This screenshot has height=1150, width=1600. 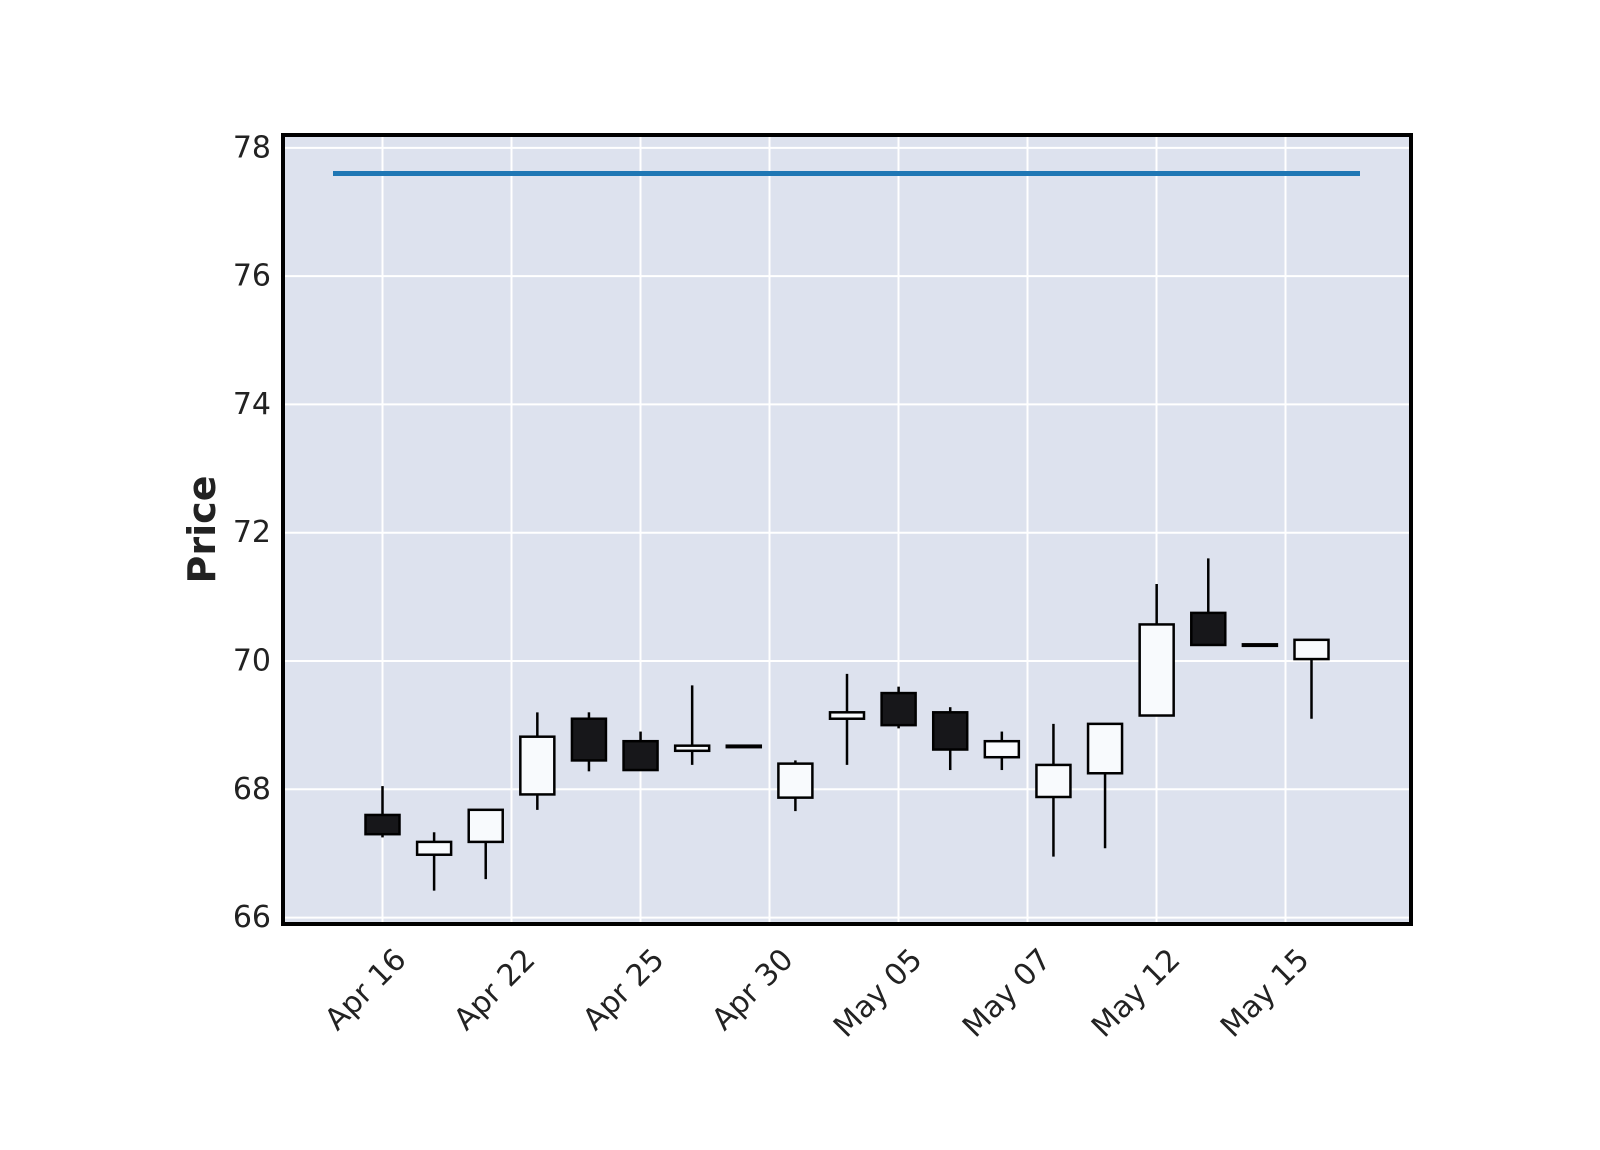 I want to click on x-tick-label: Apr 25, so click(x=623, y=989).